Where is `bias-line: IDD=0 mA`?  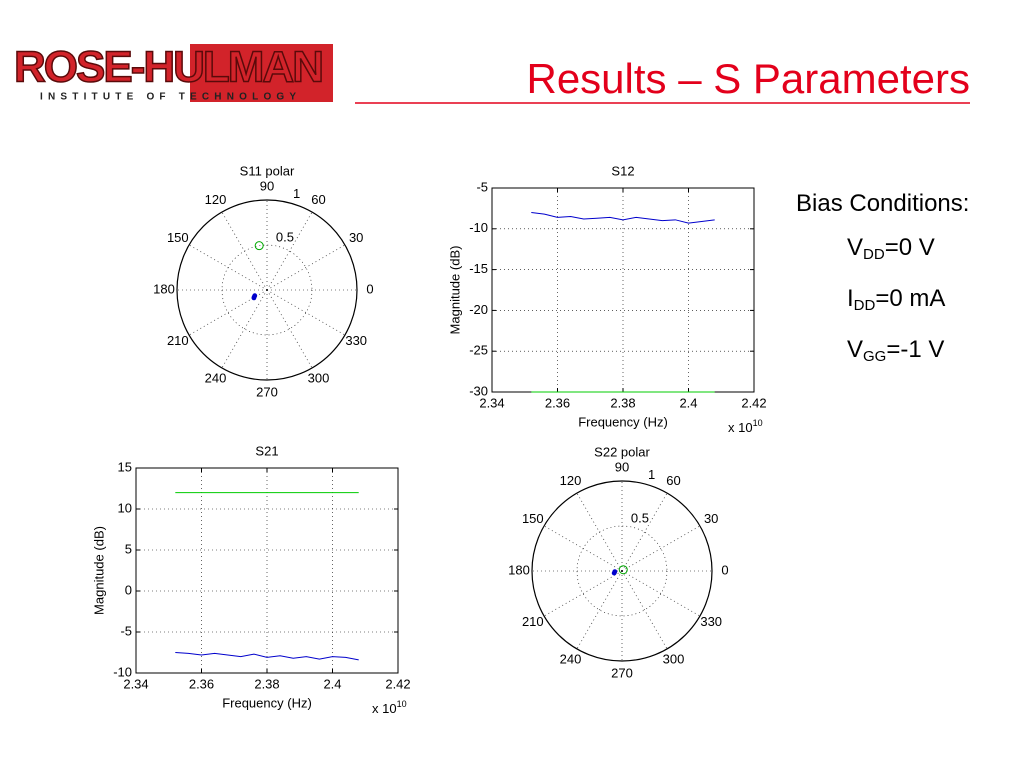 bias-line: IDD=0 mA is located at coordinates (882, 302).